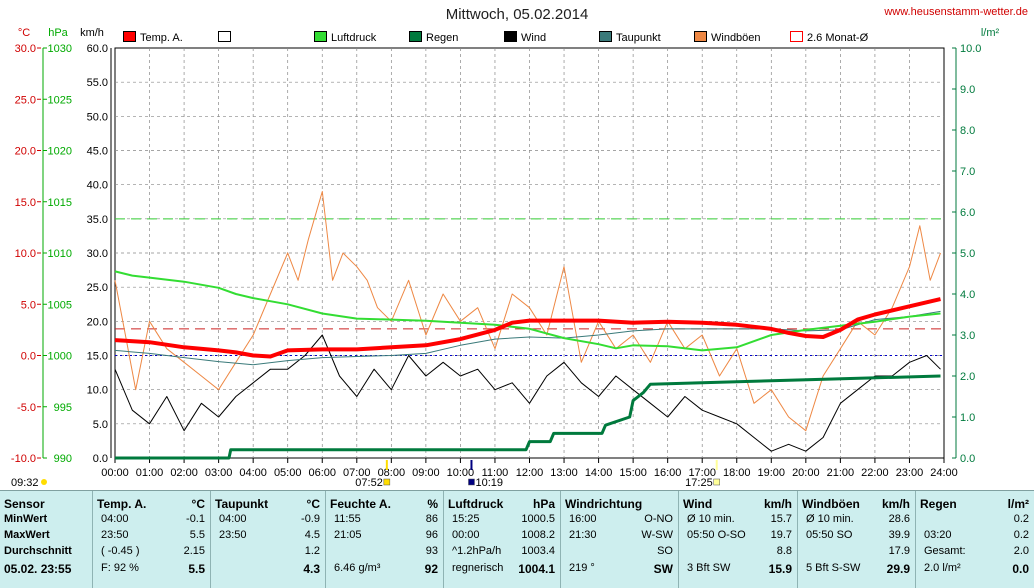 This screenshot has width=1034, height=588. What do you see at coordinates (312, 535) in the screenshot?
I see `stats-cell-value: 4.5` at bounding box center [312, 535].